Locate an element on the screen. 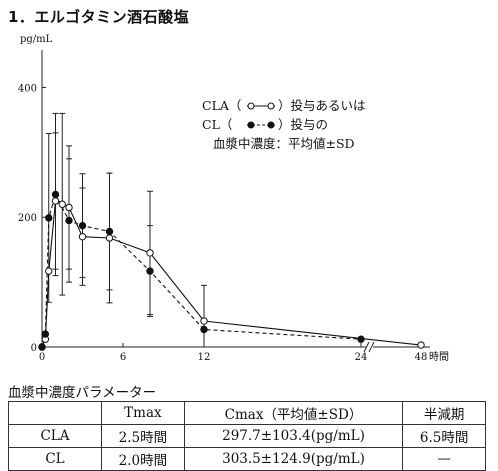 Image resolution: width=498 pixels, height=471 pixels. params-cell: 2.5時間 is located at coordinates (143, 436).